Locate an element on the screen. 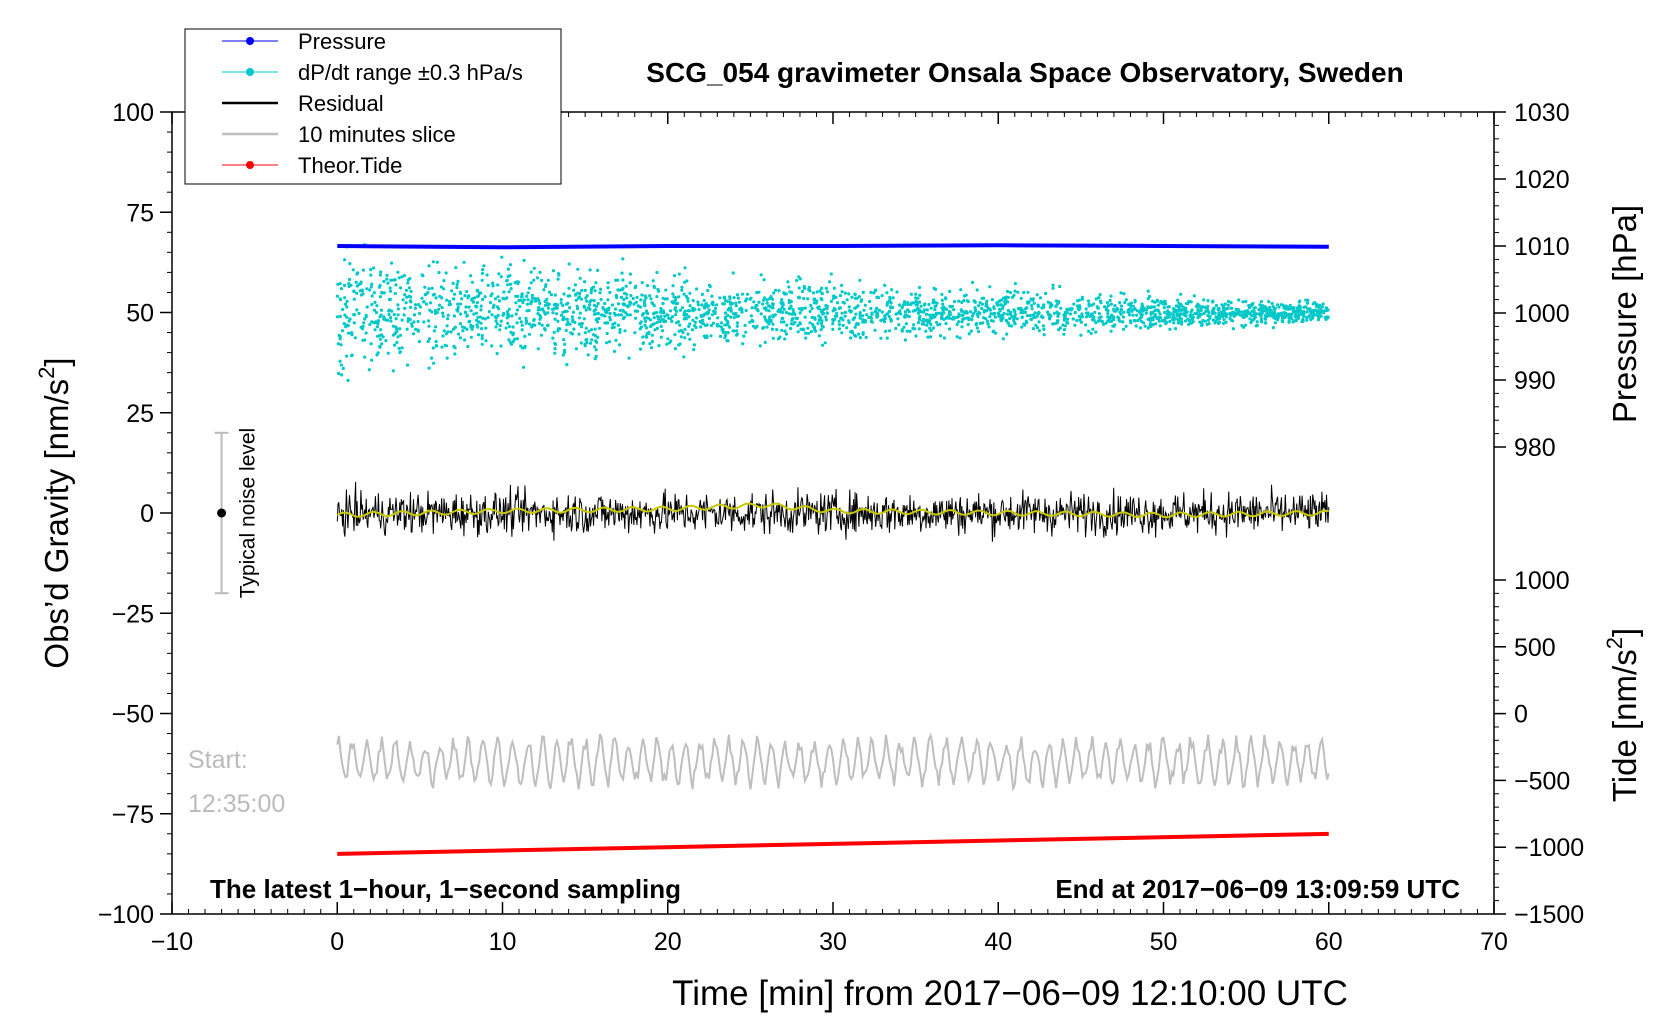 The width and height of the screenshot is (1676, 1020). y-pressure-tick-label: 1020 is located at coordinates (1542, 180).